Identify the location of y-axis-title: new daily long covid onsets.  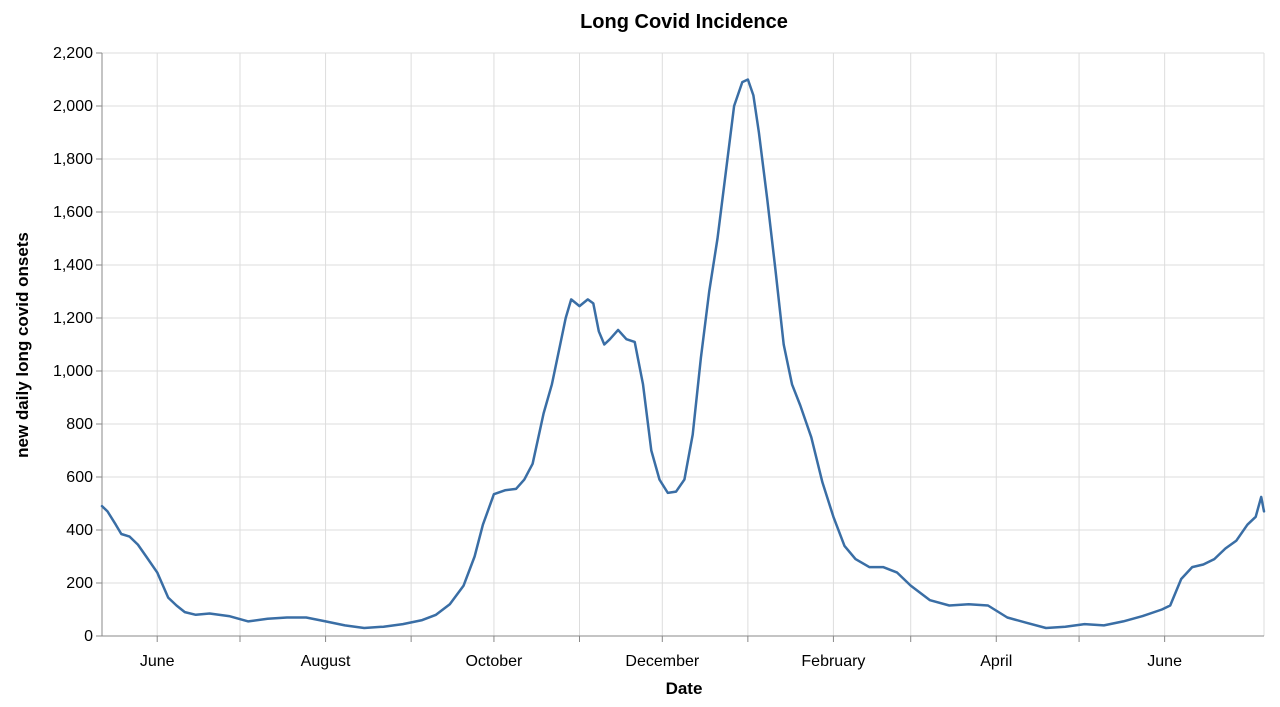
(22, 345).